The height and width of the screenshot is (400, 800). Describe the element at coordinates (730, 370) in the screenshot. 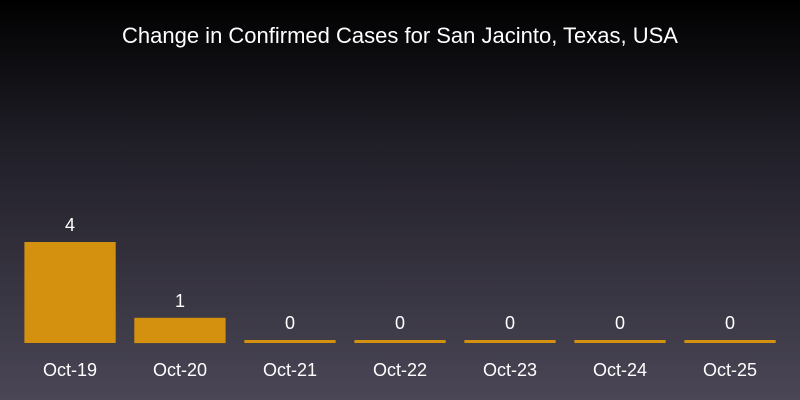

I see `x-tick-label-oct-25: Oct-25` at that location.